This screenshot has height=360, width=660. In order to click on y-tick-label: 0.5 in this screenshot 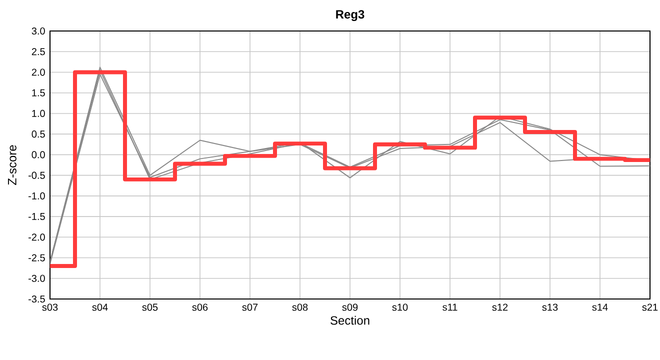, I will do `click(38, 134)`.